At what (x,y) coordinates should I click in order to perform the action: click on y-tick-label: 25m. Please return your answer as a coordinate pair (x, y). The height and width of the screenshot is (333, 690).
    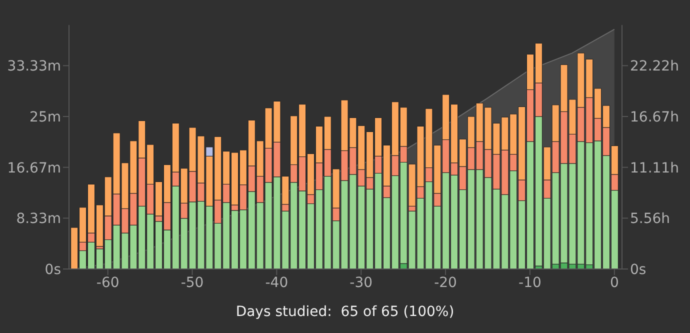
    Looking at the image, I should click on (45, 117).